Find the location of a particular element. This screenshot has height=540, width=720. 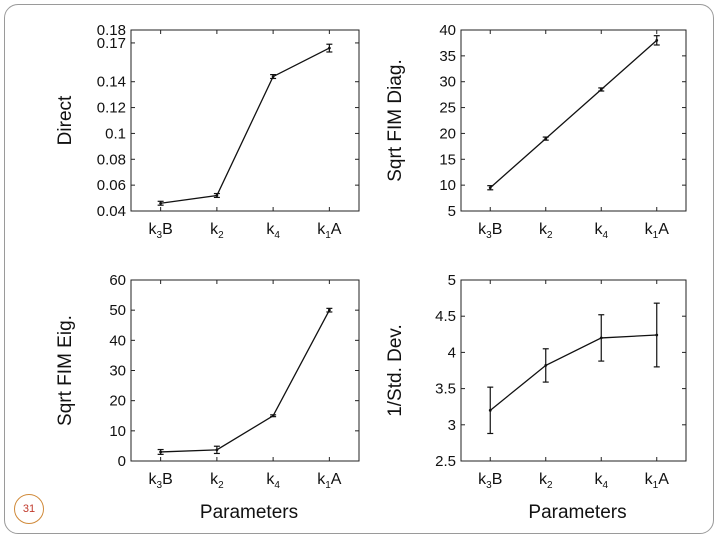

y-tick-label: 0.06 is located at coordinates (111, 185).